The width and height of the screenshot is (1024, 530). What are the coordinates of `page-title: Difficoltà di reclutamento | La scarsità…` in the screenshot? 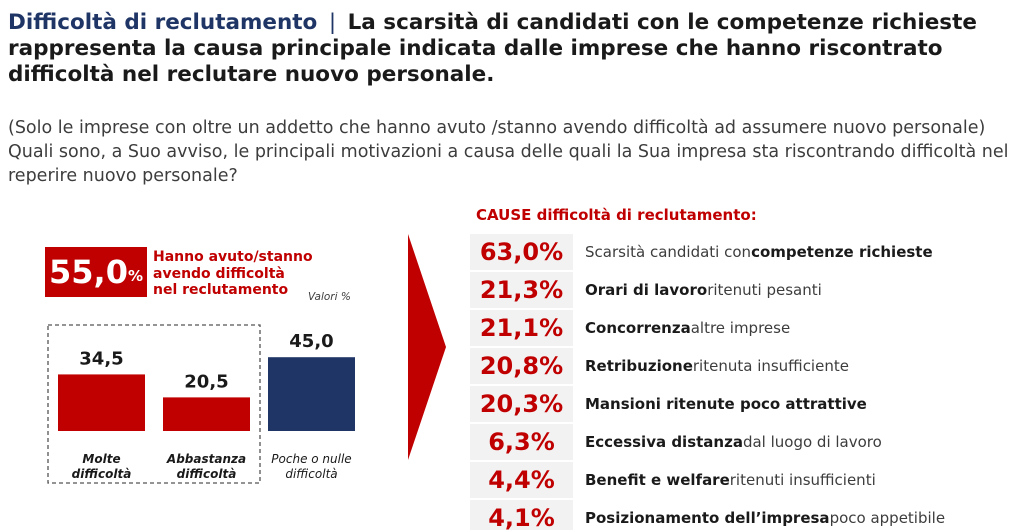 It's located at (513, 49).